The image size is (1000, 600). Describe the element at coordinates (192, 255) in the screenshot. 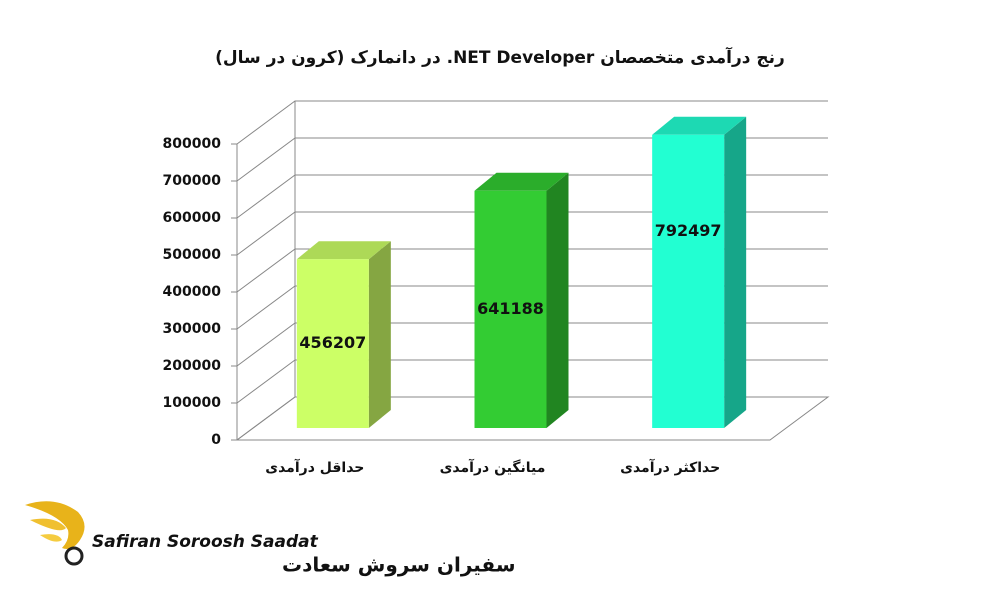

I see `y-tick-label: 500000` at that location.